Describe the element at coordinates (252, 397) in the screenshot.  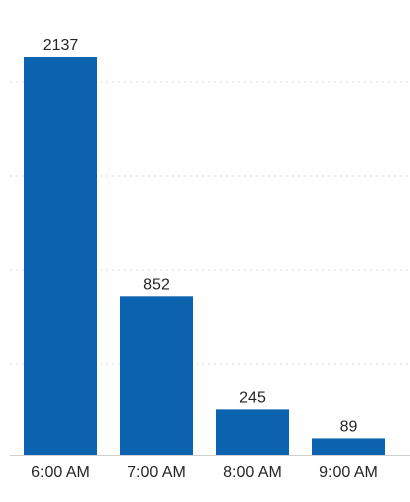
I see `data-label: 245` at that location.